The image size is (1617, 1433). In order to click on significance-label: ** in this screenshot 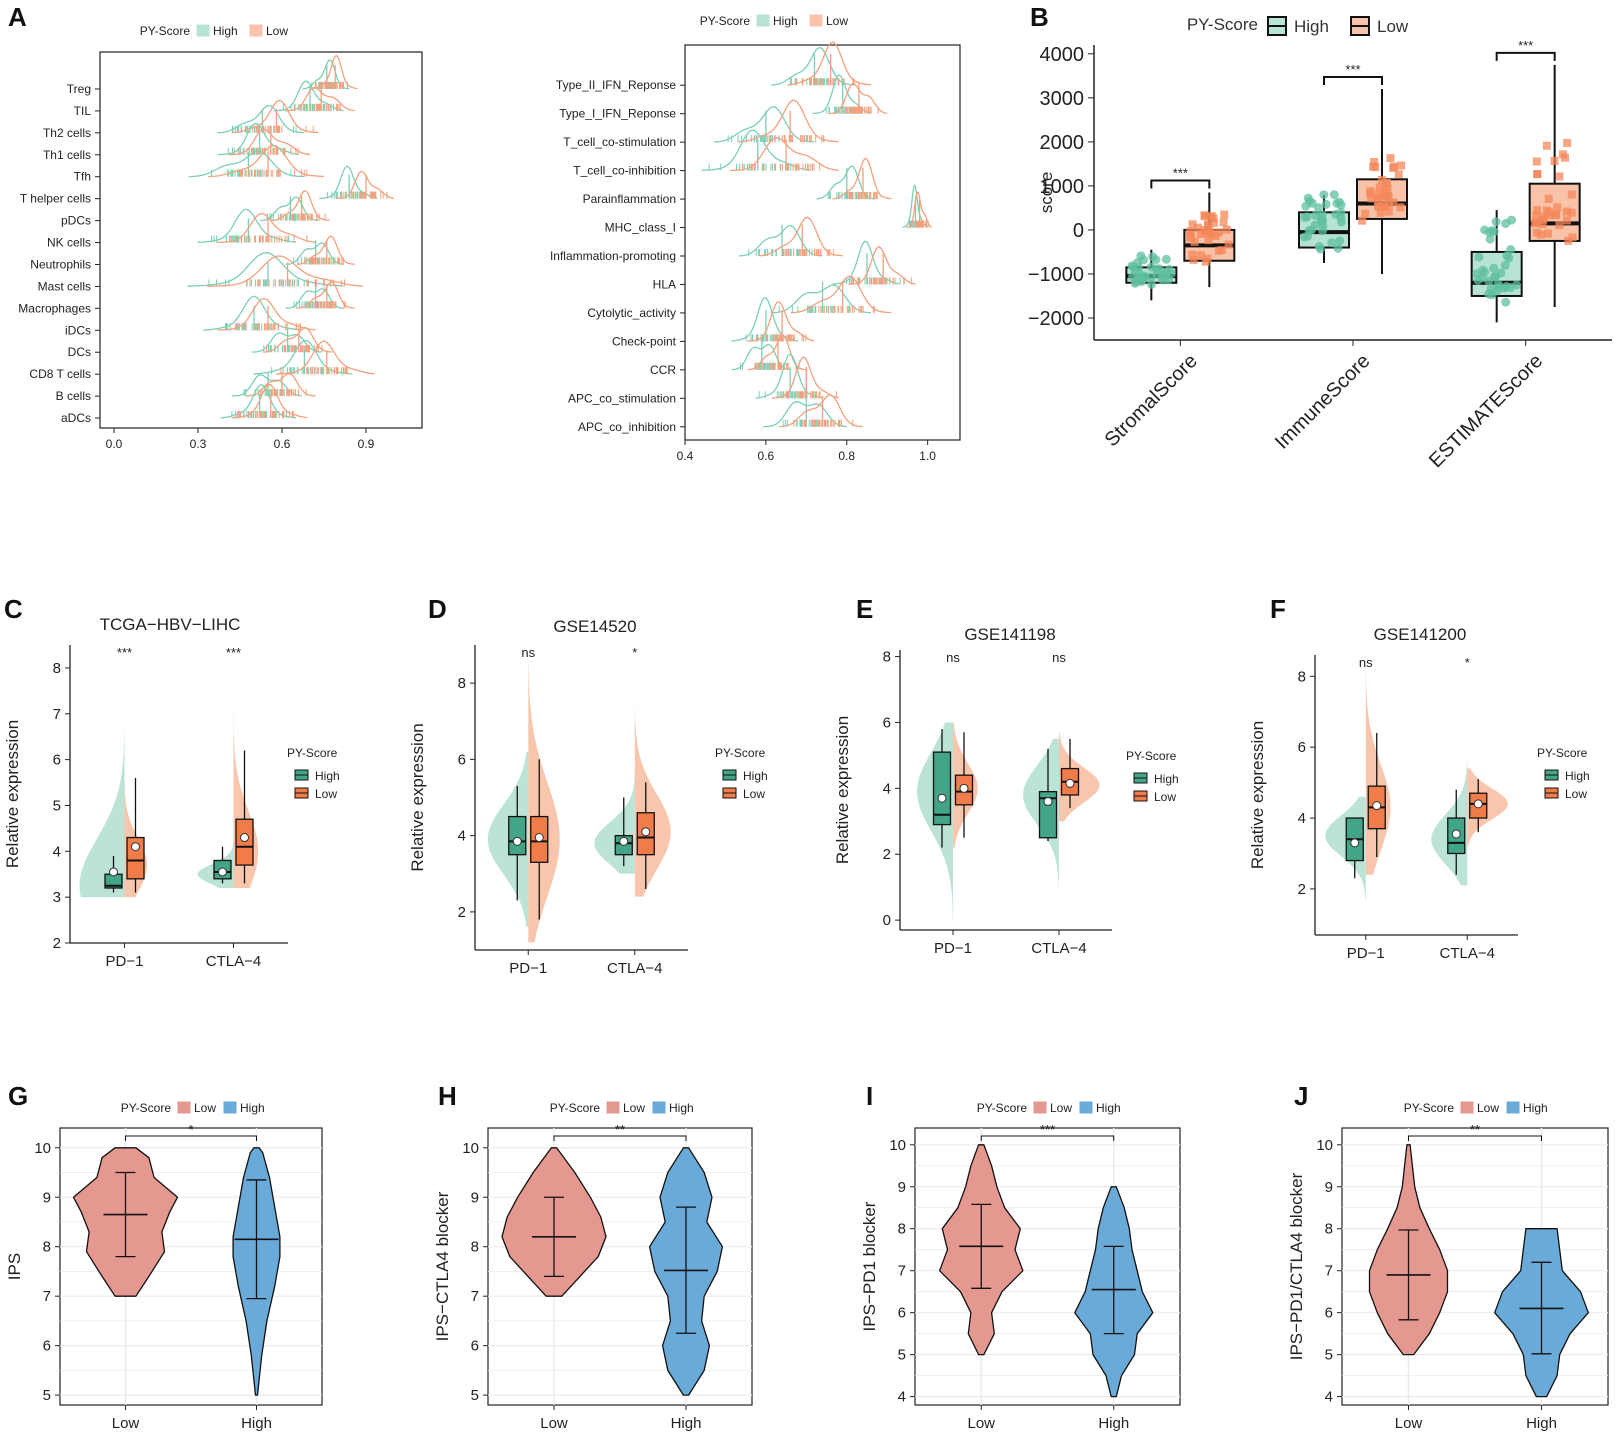, I will do `click(620, 1129)`.